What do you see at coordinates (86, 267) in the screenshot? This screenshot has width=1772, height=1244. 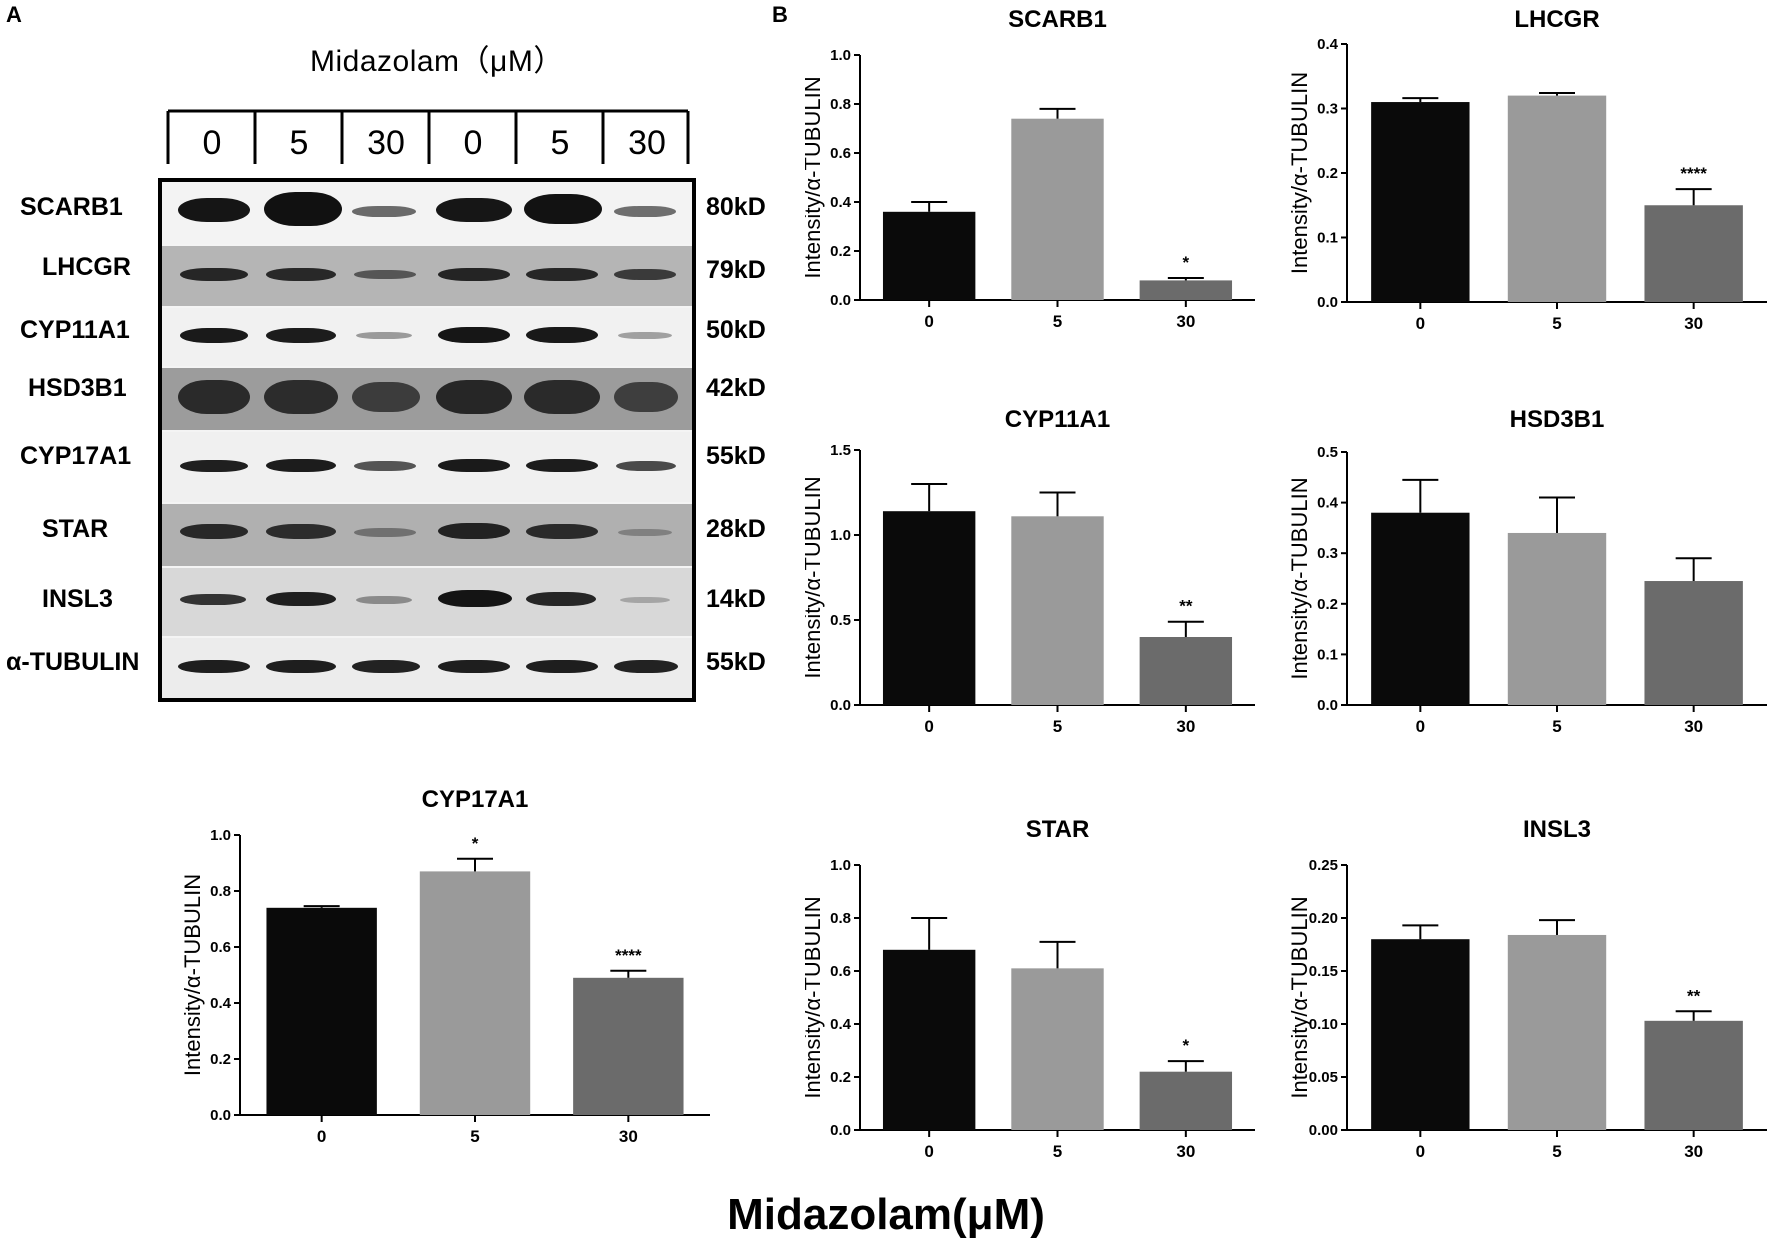 I see `protein-label: LHCGR` at bounding box center [86, 267].